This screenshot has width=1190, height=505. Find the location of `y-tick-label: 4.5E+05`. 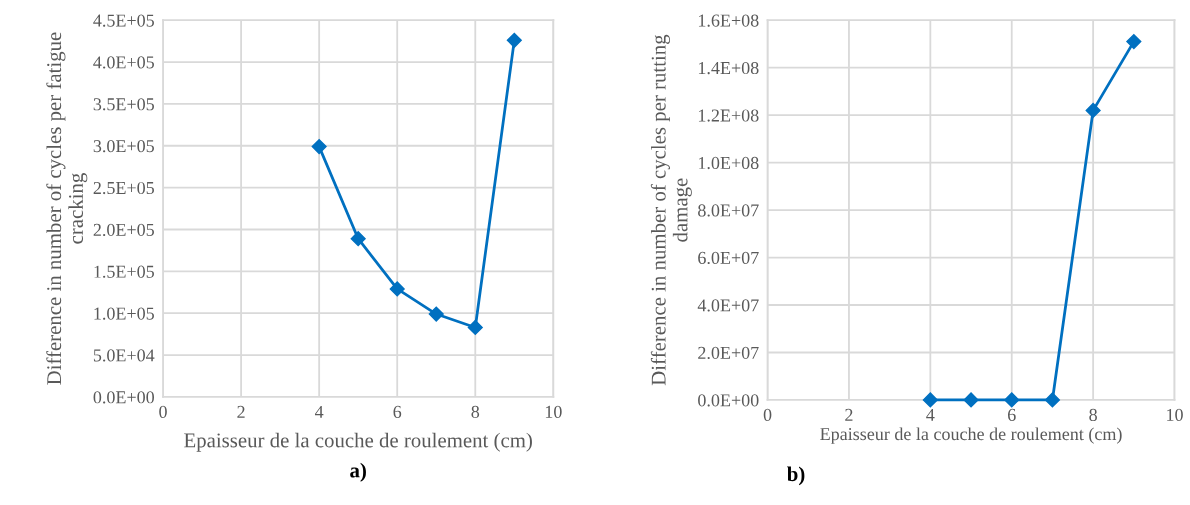

y-tick-label: 4.5E+05 is located at coordinates (123, 20).